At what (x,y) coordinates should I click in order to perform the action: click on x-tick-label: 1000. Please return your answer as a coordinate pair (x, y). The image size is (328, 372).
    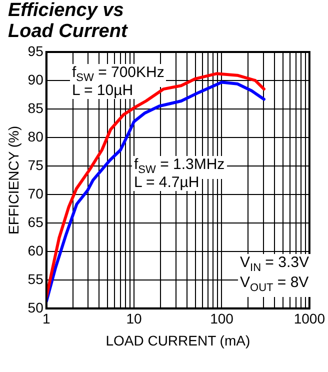
    Looking at the image, I should click on (310, 318).